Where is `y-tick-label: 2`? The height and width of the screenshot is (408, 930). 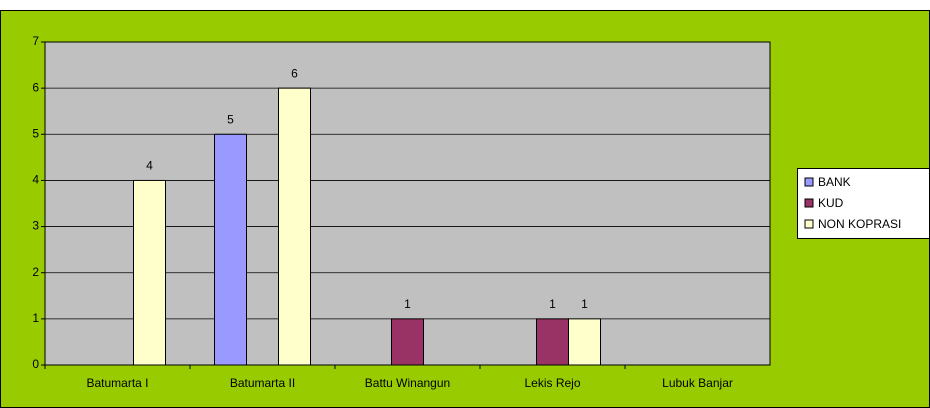 y-tick-label: 2 is located at coordinates (35, 272).